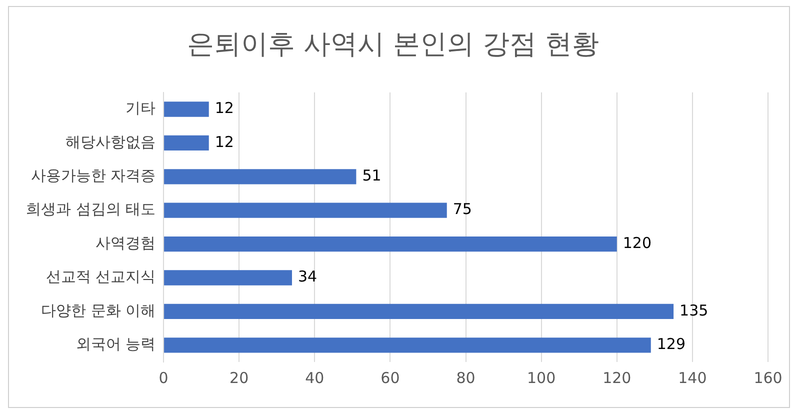 The image size is (800, 416). Describe the element at coordinates (462, 209) in the screenshot. I see `data-label: 75` at that location.